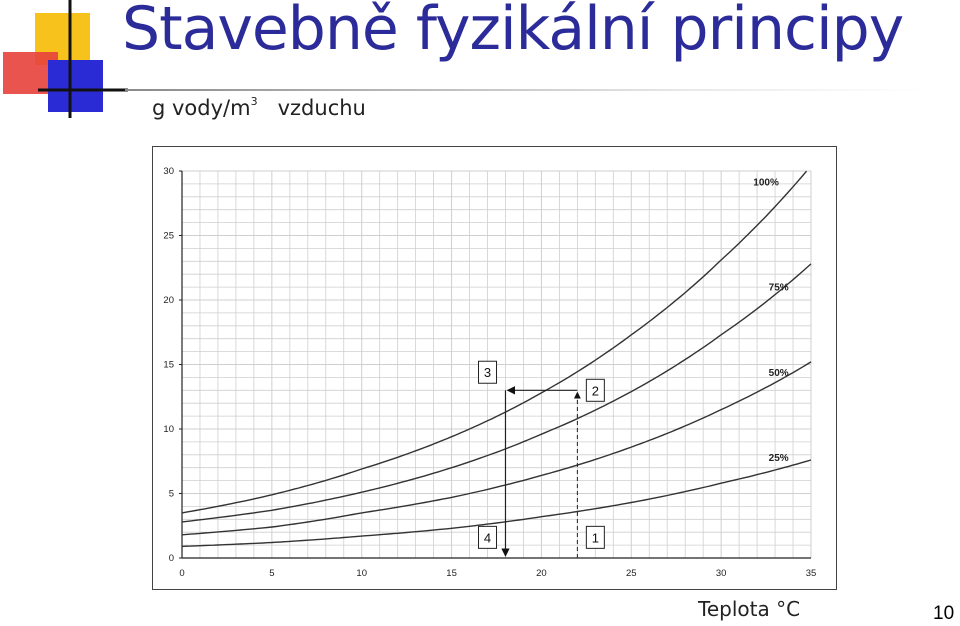  I want to click on series-label-25pct: 25%, so click(779, 458).